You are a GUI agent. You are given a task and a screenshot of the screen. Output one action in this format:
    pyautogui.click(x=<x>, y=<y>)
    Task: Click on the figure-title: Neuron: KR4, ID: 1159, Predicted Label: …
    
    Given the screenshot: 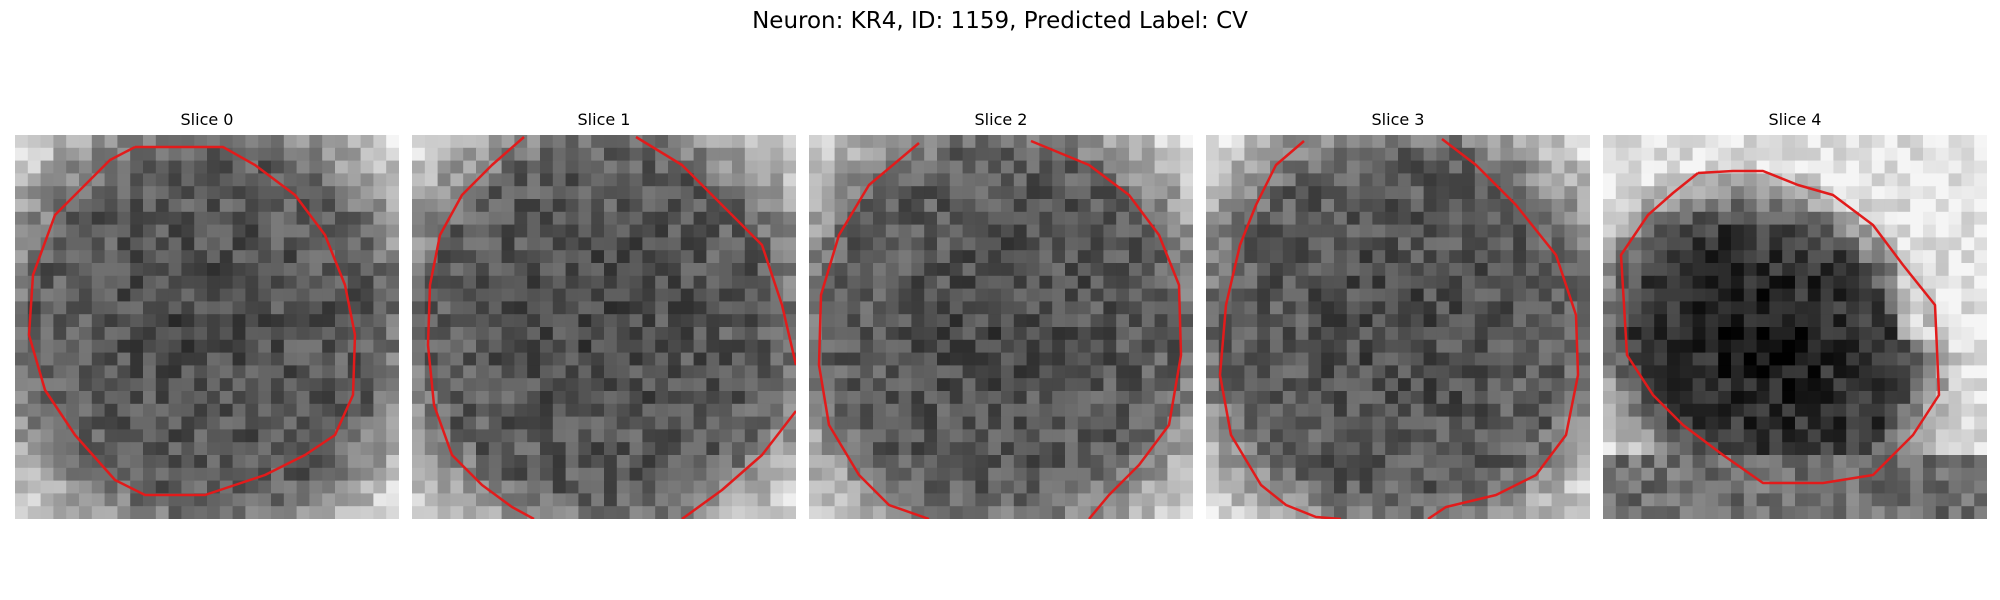 What is the action you would take?
    pyautogui.click(x=1000, y=21)
    